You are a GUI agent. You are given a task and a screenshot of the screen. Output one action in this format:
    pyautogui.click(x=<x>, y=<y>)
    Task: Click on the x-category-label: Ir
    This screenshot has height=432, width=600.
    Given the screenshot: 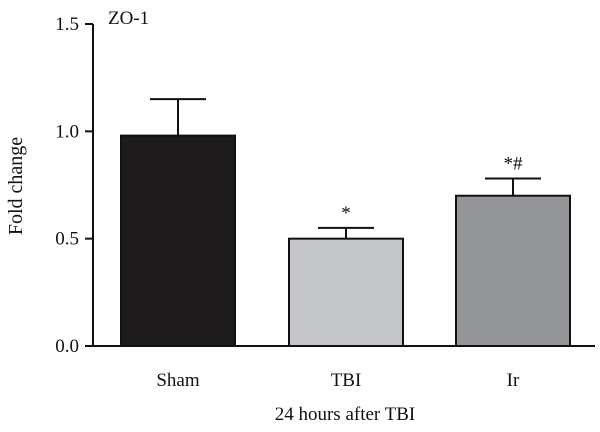 What is the action you would take?
    pyautogui.click(x=513, y=380)
    